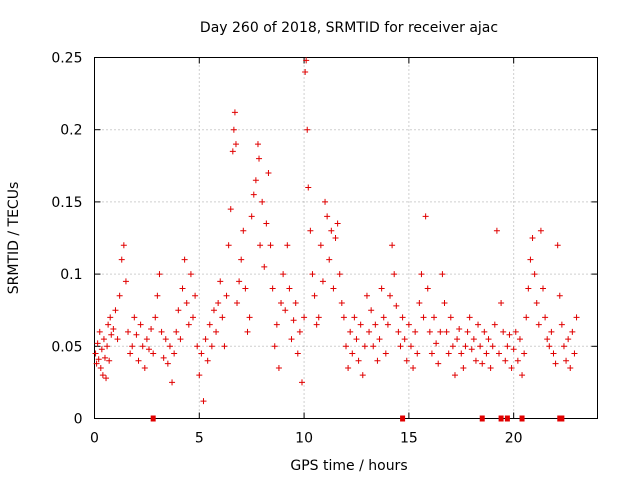 The height and width of the screenshot is (480, 640). Describe the element at coordinates (409, 439) in the screenshot. I see `x-tick-label: 15` at that location.